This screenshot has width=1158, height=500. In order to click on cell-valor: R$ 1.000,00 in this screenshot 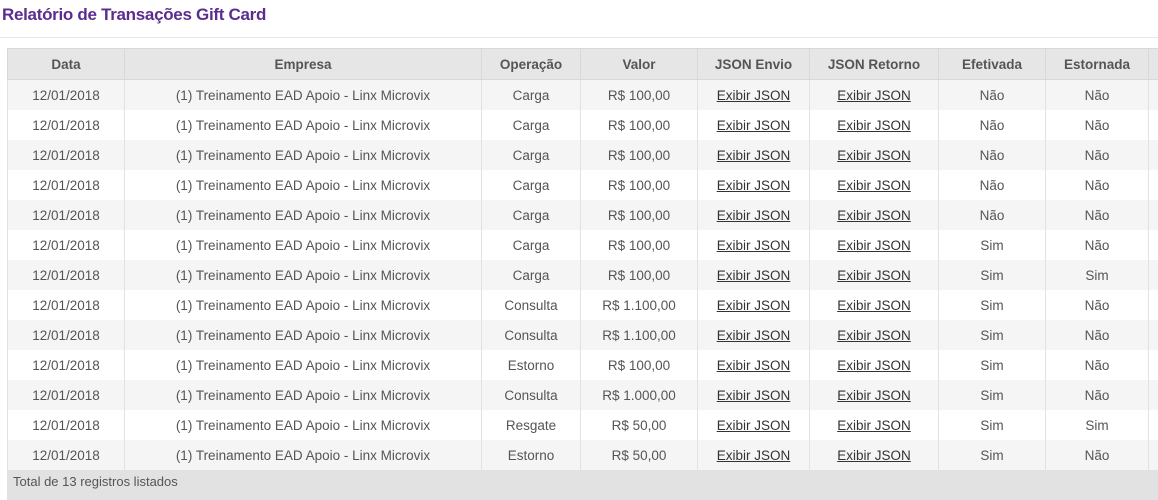, I will do `click(639, 395)`.